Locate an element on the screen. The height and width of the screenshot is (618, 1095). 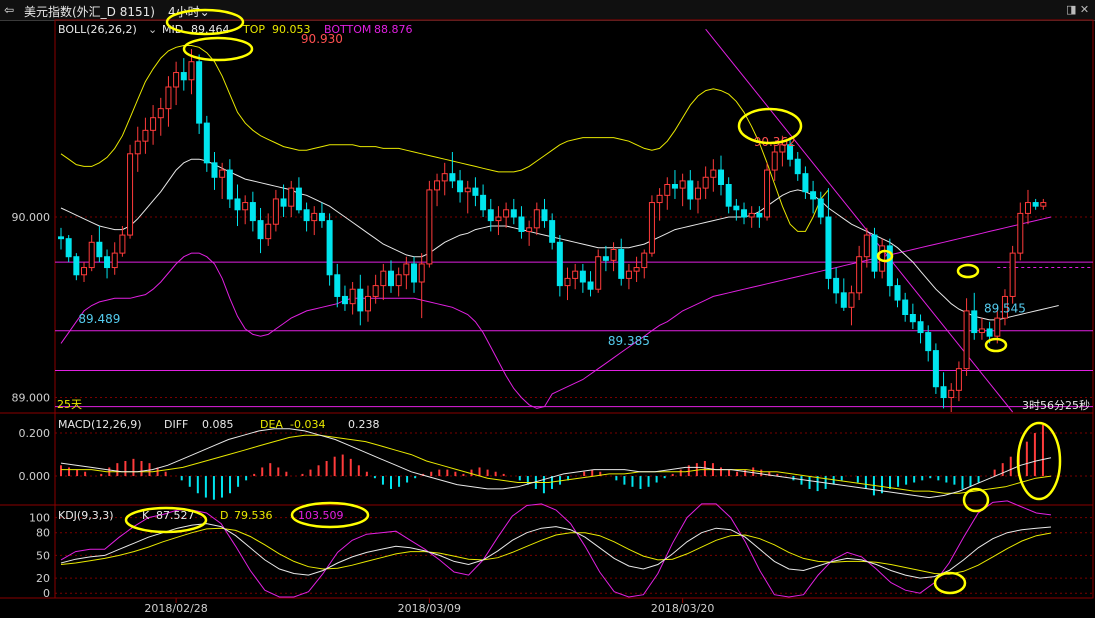
back-arrow-icon: ⇦ is located at coordinates (9, 10).